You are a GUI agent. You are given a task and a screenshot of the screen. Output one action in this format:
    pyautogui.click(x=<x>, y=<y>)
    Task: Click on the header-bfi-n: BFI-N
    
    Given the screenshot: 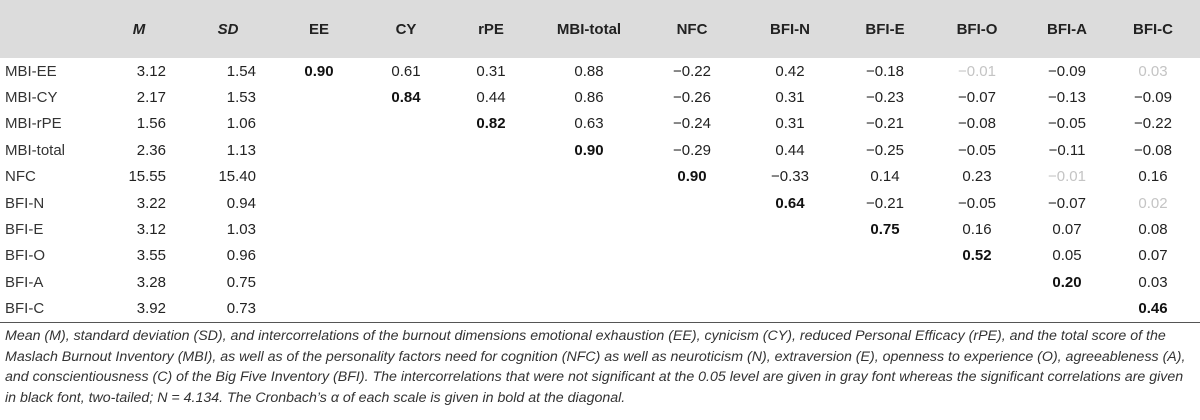 What is the action you would take?
    pyautogui.click(x=795, y=29)
    